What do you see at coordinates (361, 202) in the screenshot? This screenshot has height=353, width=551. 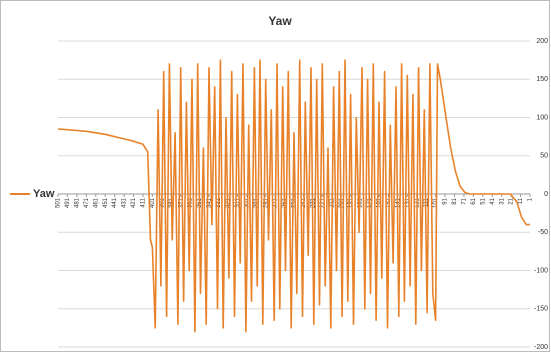 I see `x-tick-label: 181` at bounding box center [361, 202].